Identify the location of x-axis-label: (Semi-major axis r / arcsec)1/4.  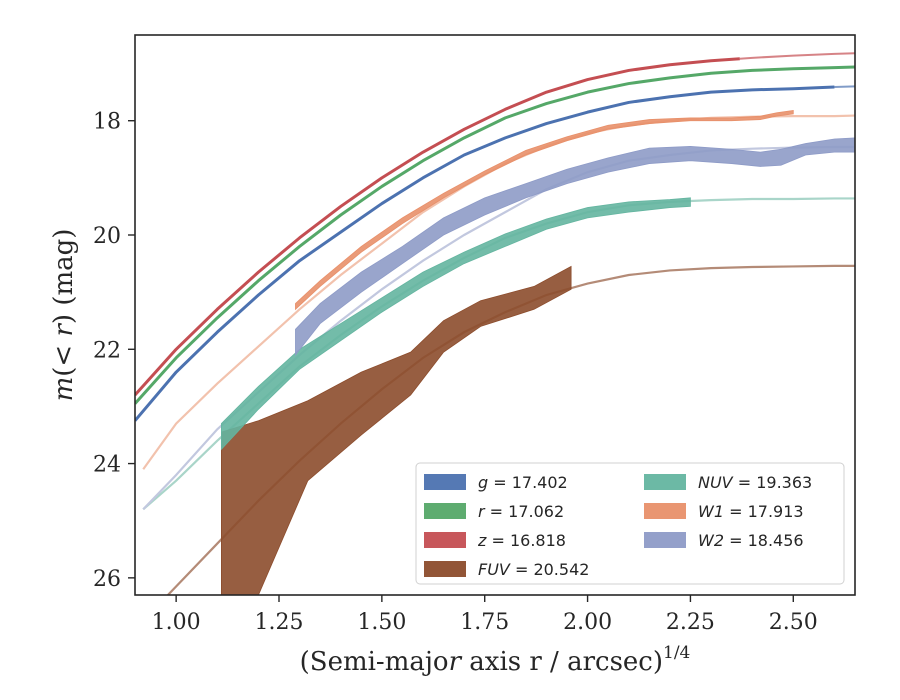
(495, 660).